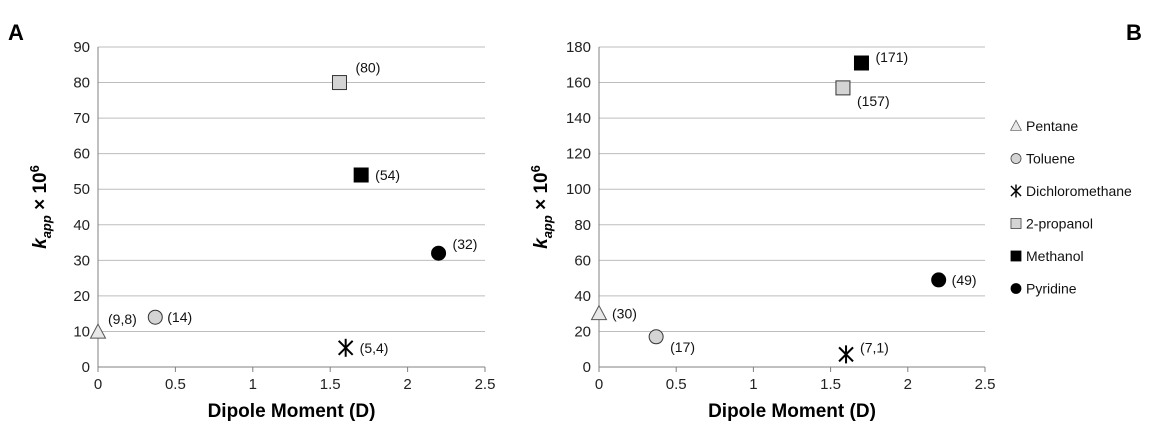 Image resolution: width=1154 pixels, height=429 pixels. I want to click on legend-label: Pyridine, so click(1051, 289).